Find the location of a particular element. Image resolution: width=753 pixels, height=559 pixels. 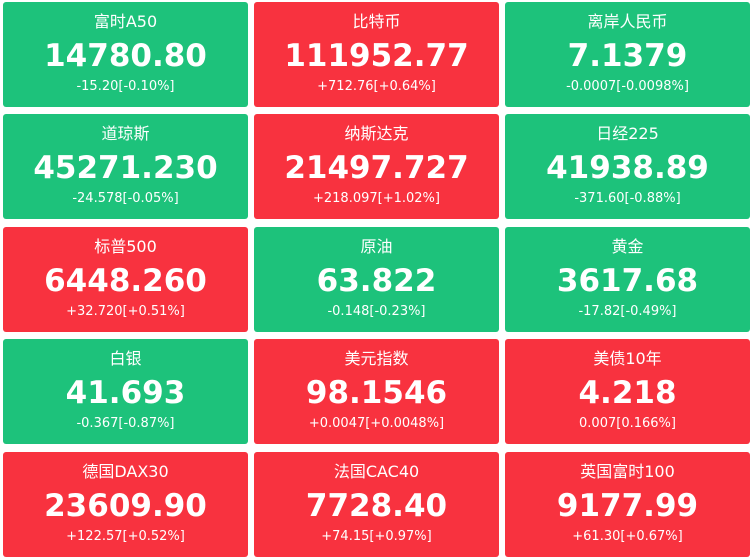

quote-price: 45271.230 is located at coordinates (125, 168).